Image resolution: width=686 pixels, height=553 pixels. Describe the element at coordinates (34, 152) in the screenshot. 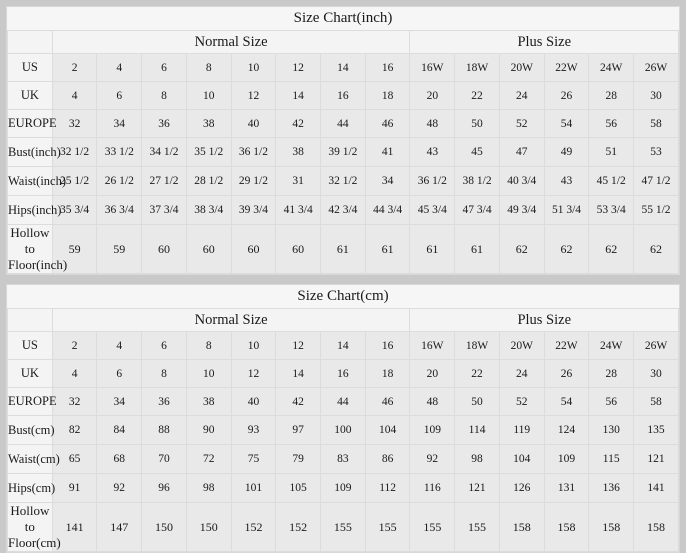

I see `row-label: Bust(inch)` at that location.